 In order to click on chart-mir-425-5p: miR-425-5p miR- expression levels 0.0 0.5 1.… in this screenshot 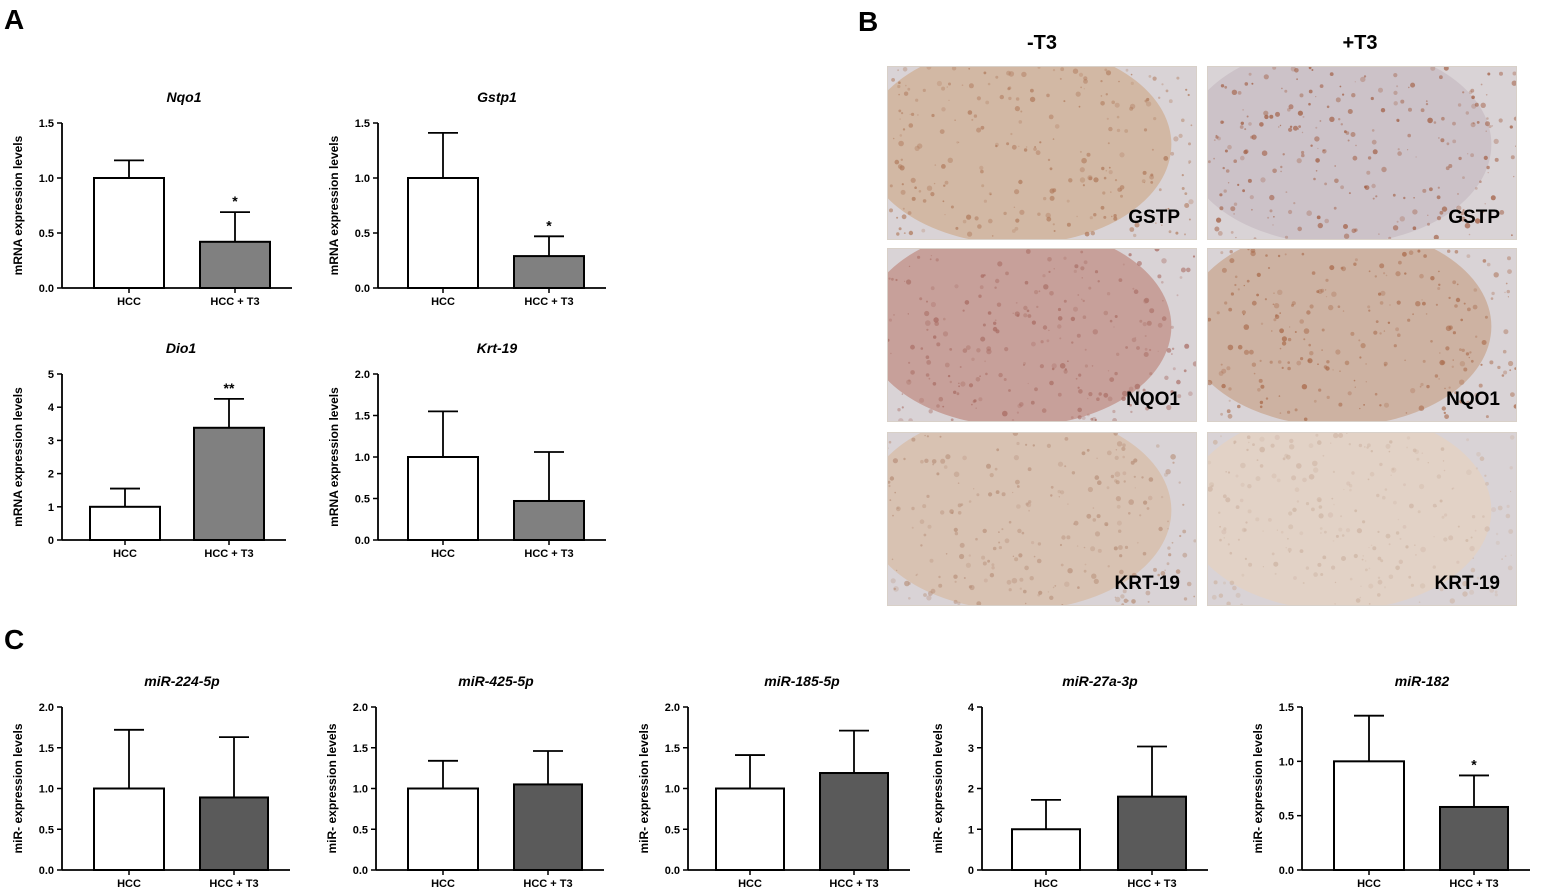, I will do `click(464, 781)`.